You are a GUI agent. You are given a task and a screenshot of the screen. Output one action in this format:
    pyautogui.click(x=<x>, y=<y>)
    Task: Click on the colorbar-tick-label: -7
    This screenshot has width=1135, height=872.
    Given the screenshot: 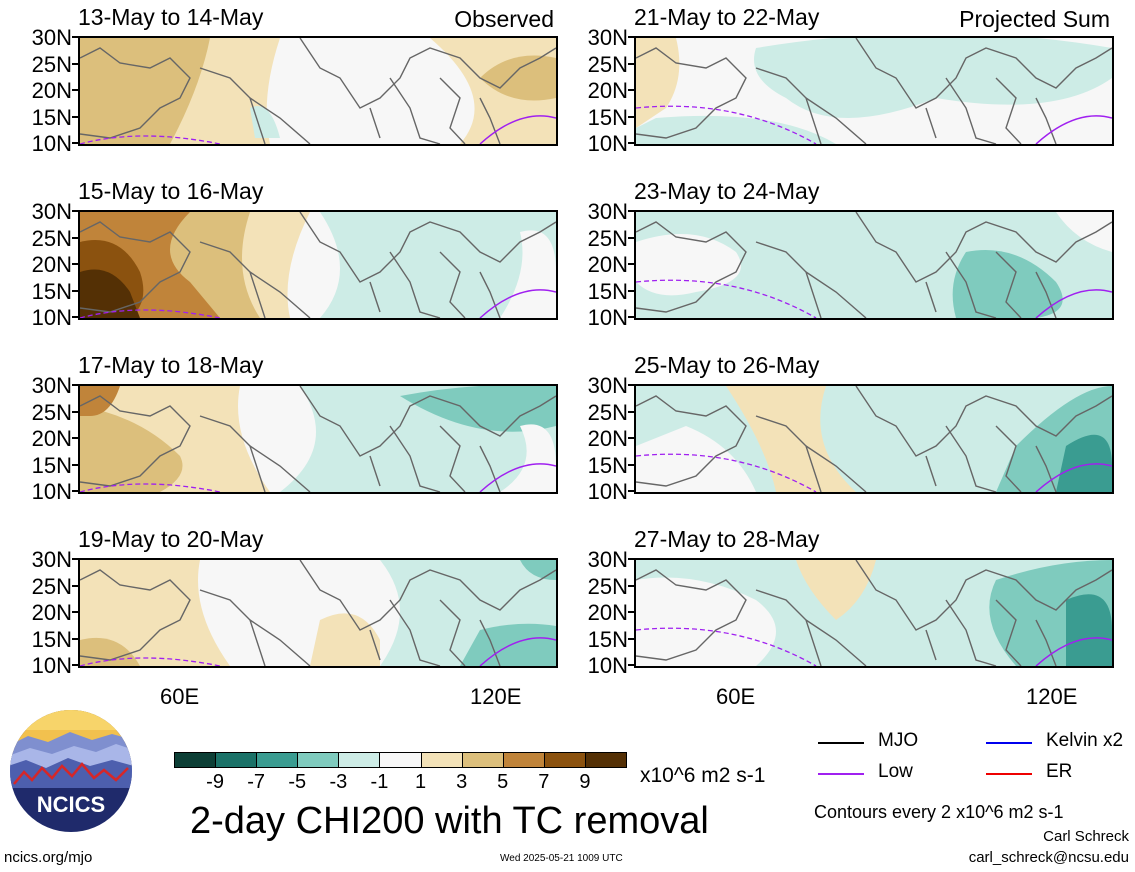 What is the action you would take?
    pyautogui.click(x=256, y=782)
    